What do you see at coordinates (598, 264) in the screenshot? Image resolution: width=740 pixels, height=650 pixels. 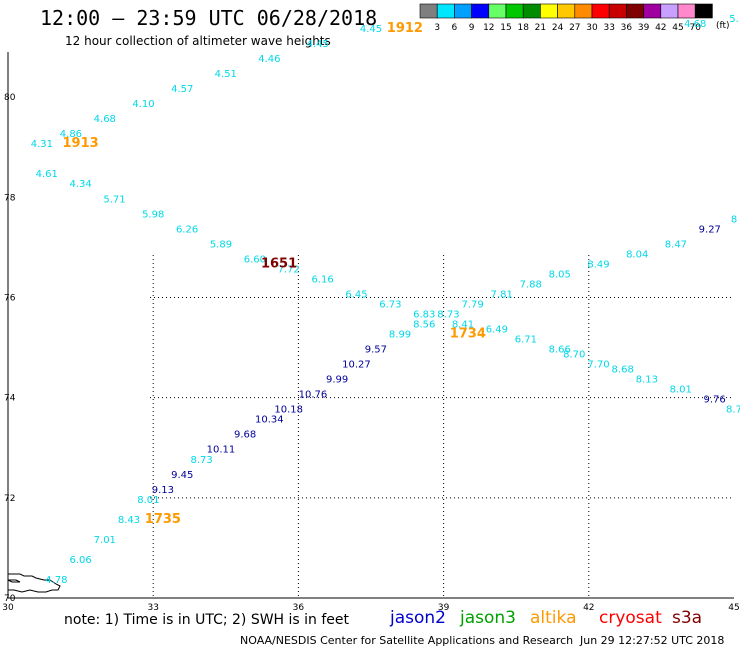 I see `wave-height-value: 8.49` at bounding box center [598, 264].